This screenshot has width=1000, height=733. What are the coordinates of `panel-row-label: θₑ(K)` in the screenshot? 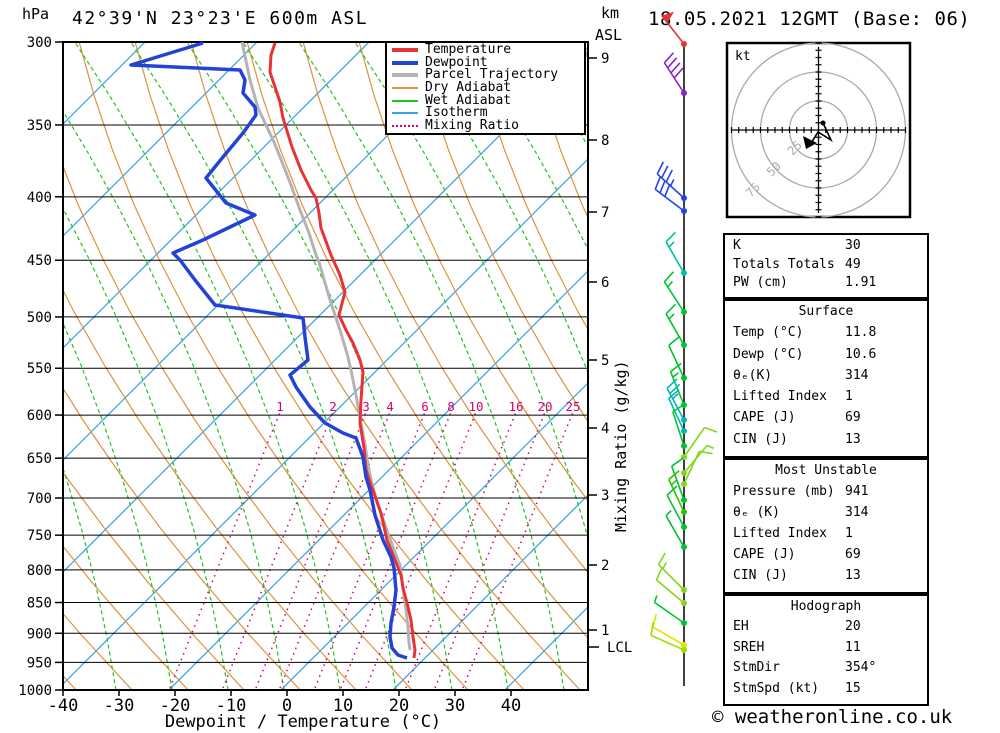 It's located at (753, 375).